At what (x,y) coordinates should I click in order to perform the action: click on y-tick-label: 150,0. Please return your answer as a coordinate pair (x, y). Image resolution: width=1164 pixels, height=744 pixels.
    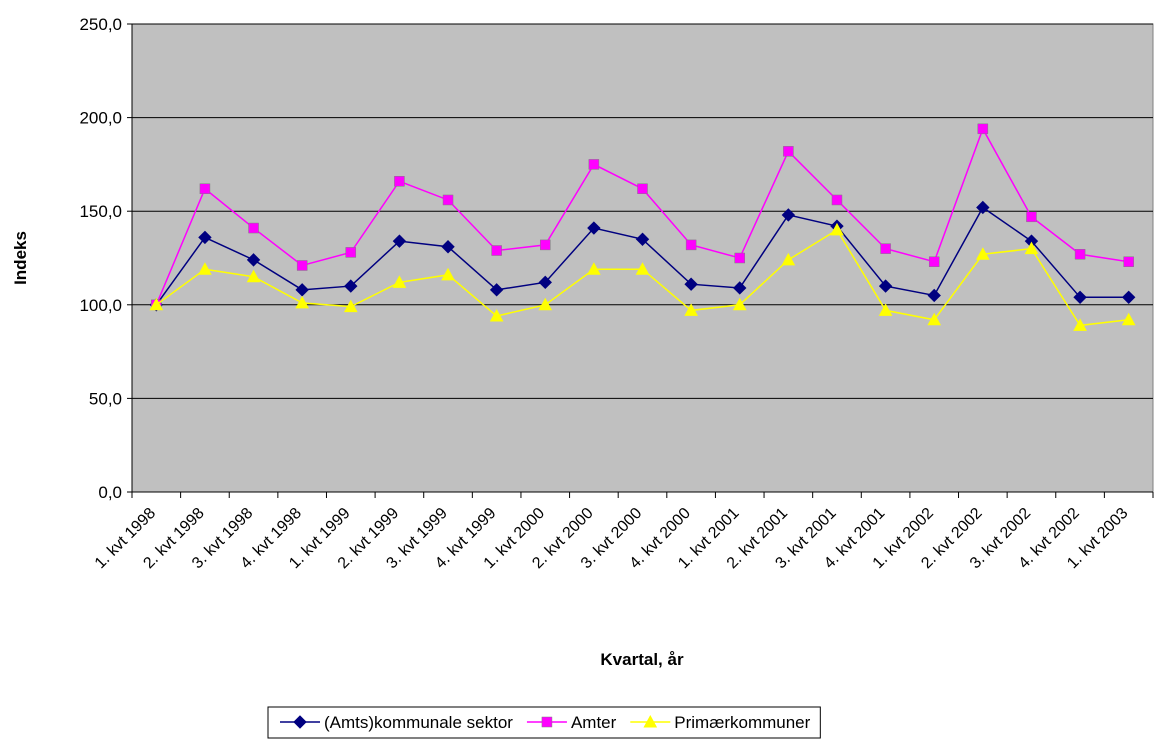
    Looking at the image, I should click on (100, 211).